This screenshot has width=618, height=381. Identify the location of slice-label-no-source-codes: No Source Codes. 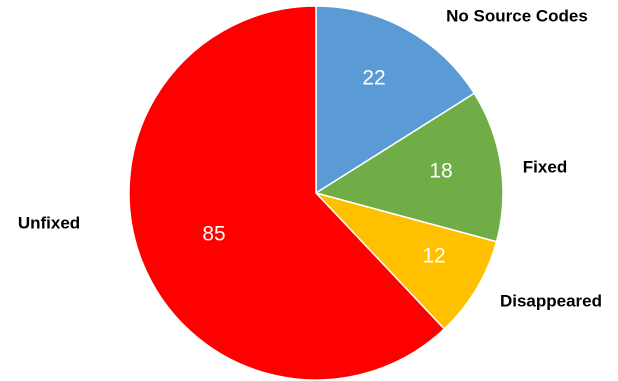
(517, 16).